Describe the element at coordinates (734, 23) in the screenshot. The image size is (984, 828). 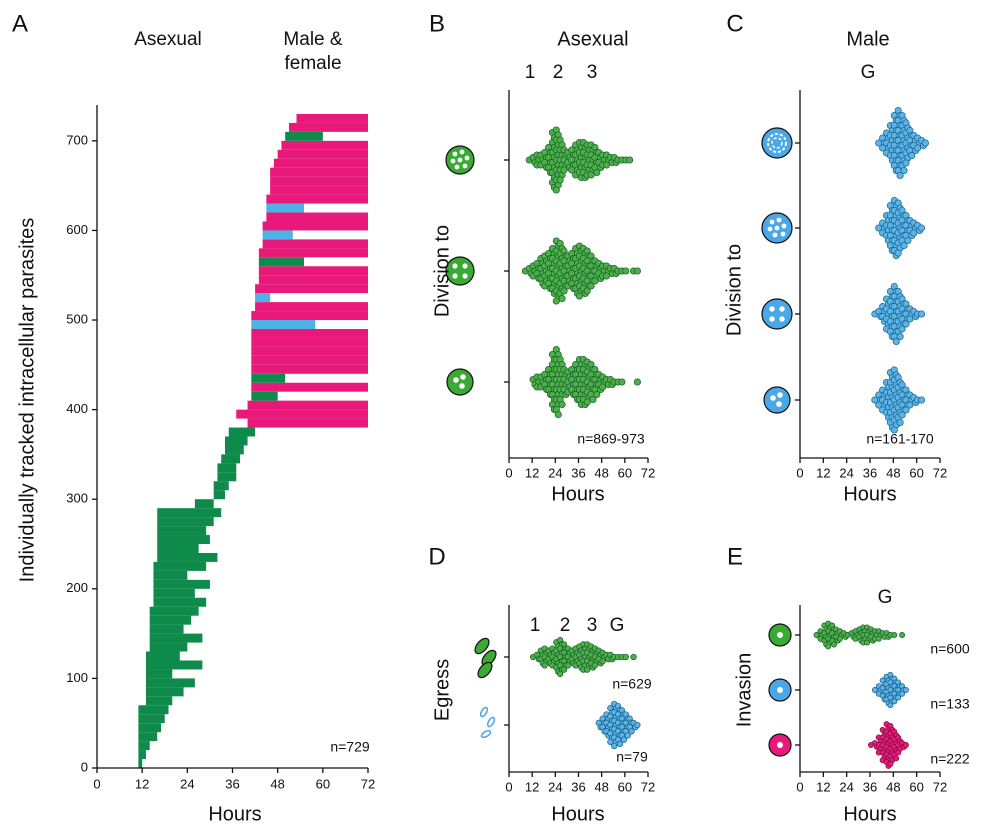
I see `panel-label: C` at that location.